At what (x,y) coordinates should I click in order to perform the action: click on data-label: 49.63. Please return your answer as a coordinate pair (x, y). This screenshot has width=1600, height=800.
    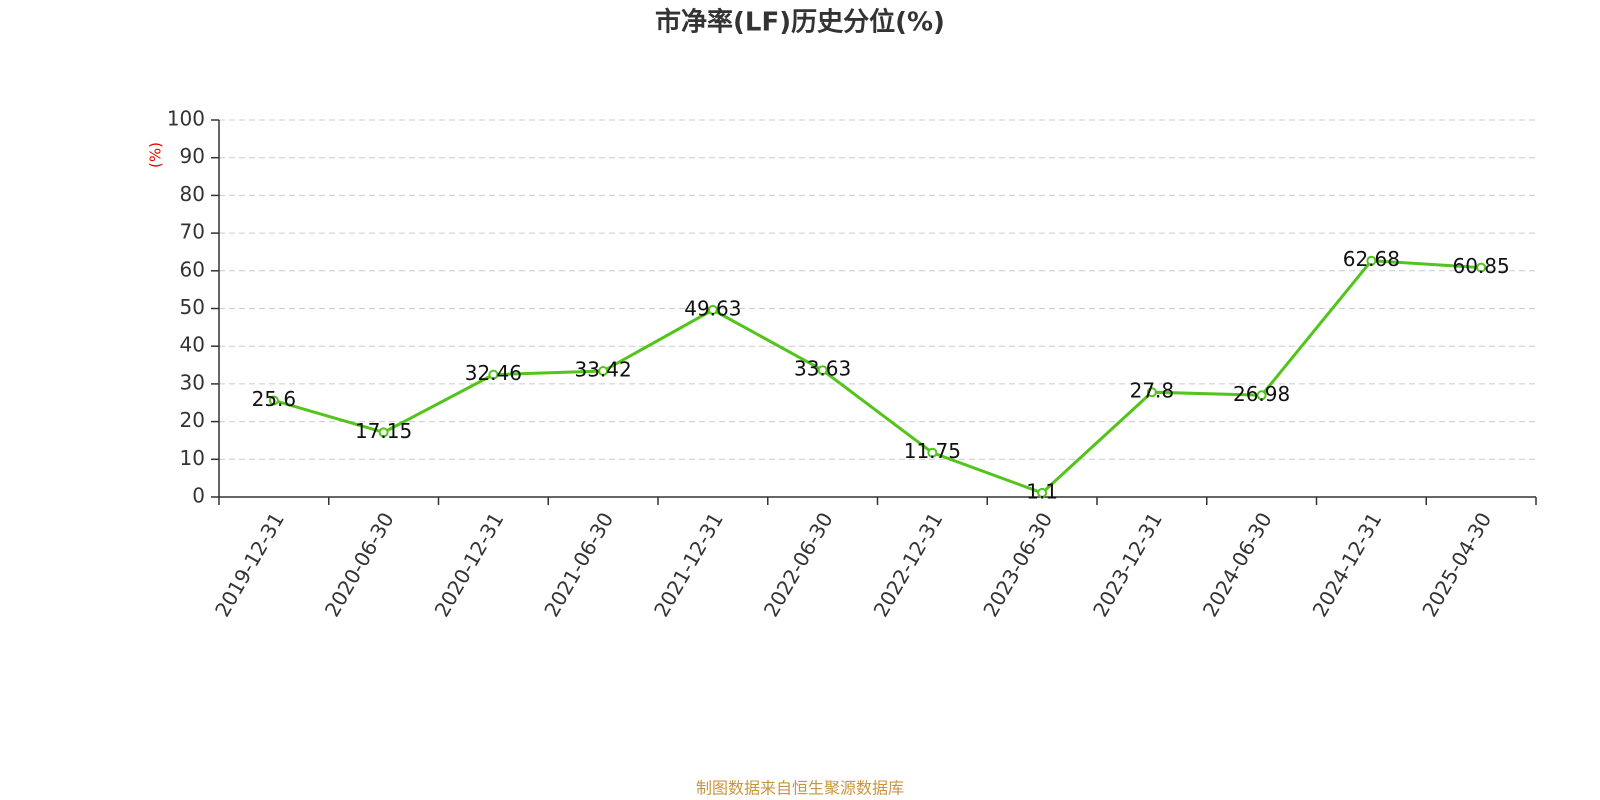
    Looking at the image, I should click on (712, 308).